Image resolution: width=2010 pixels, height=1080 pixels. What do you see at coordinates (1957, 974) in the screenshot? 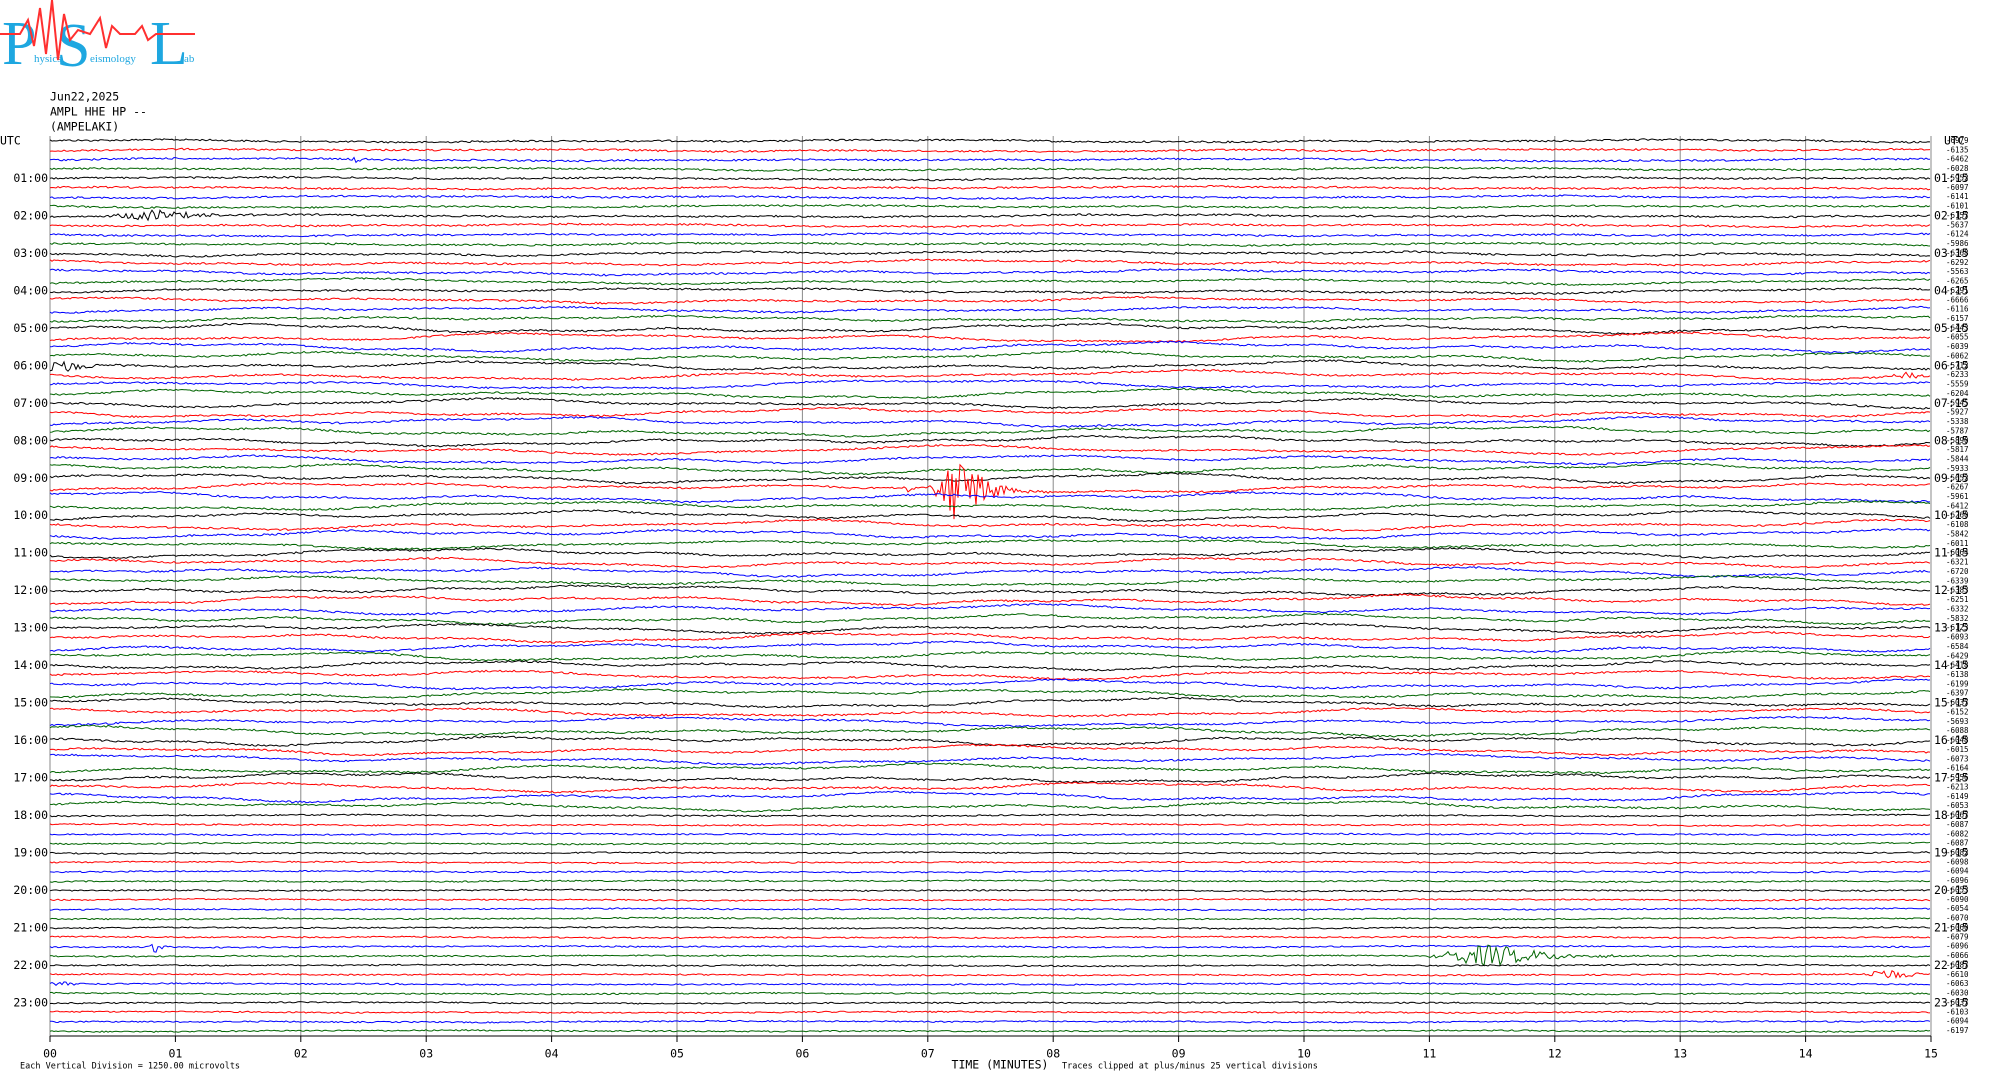
I see `trace-offset: -6610` at bounding box center [1957, 974].